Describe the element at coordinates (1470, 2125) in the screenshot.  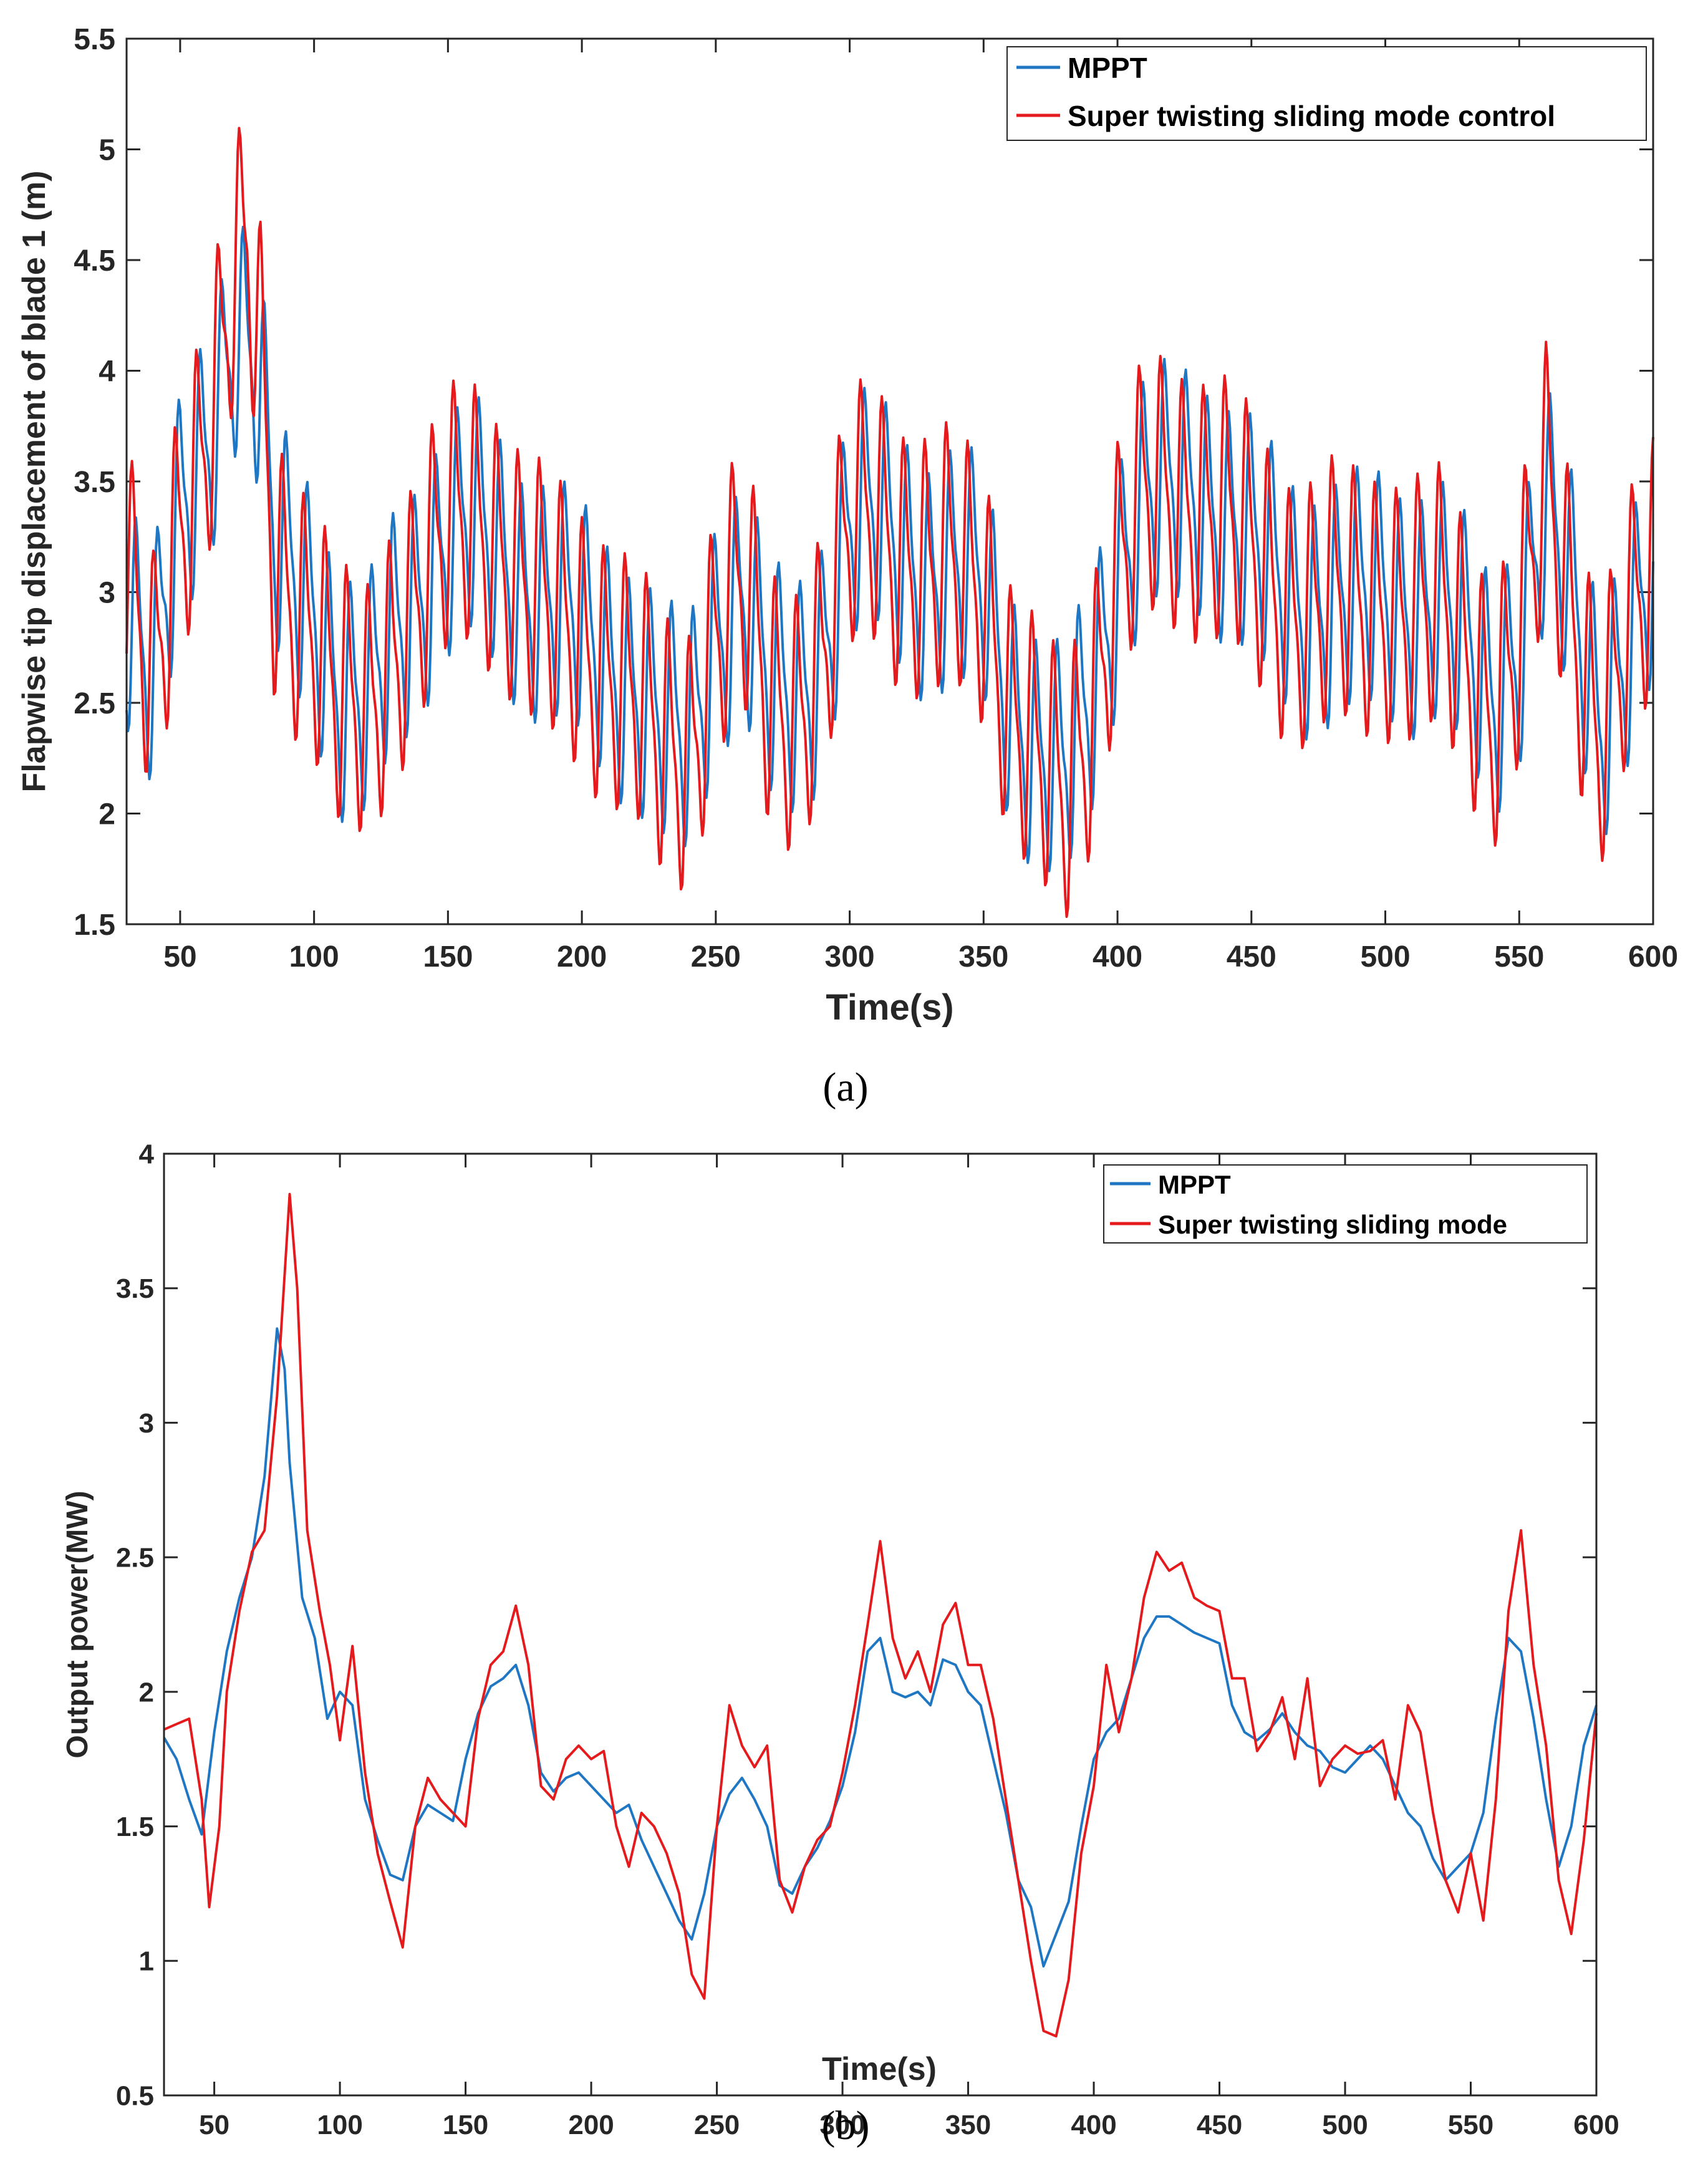
I see `chart-b-x-tick-label: 550` at that location.